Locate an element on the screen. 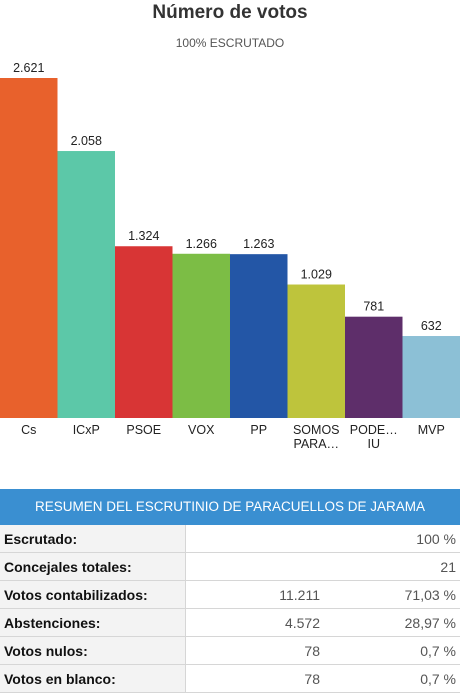 The image size is (460, 700). category-label: SOMOS is located at coordinates (316, 430).